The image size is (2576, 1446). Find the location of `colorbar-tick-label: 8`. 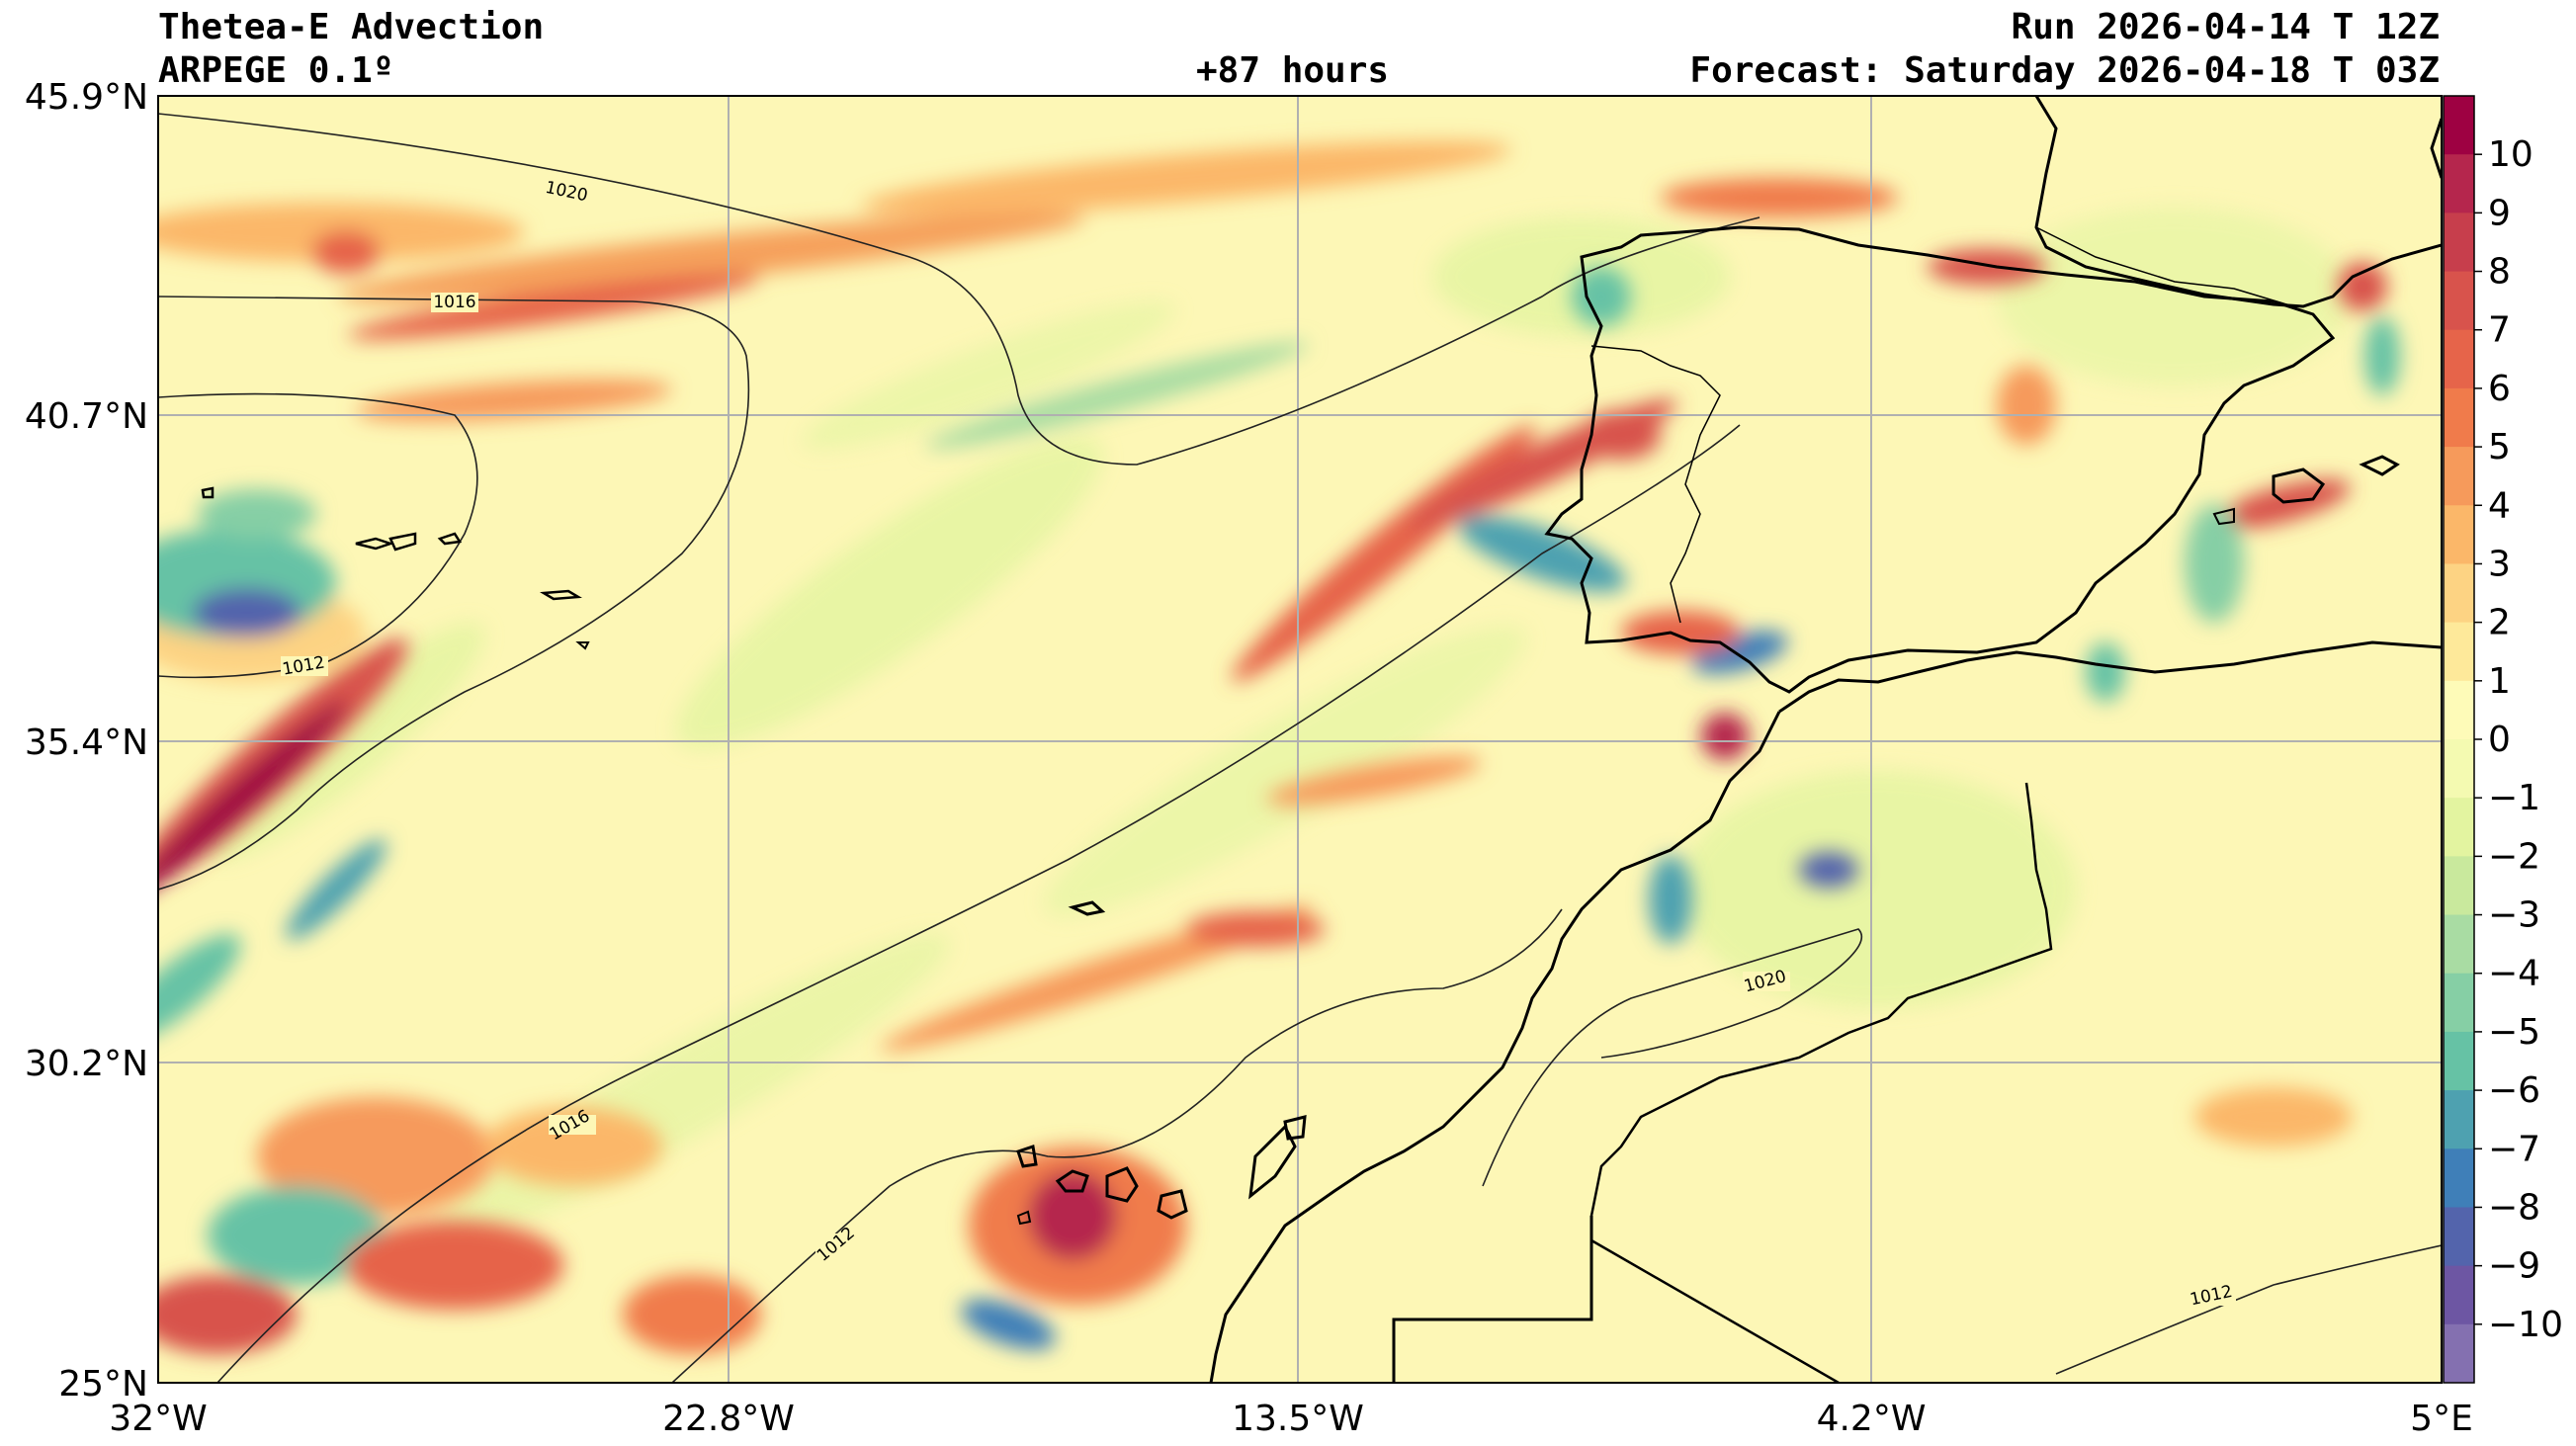

colorbar-tick-label: 8 is located at coordinates (2499, 272).